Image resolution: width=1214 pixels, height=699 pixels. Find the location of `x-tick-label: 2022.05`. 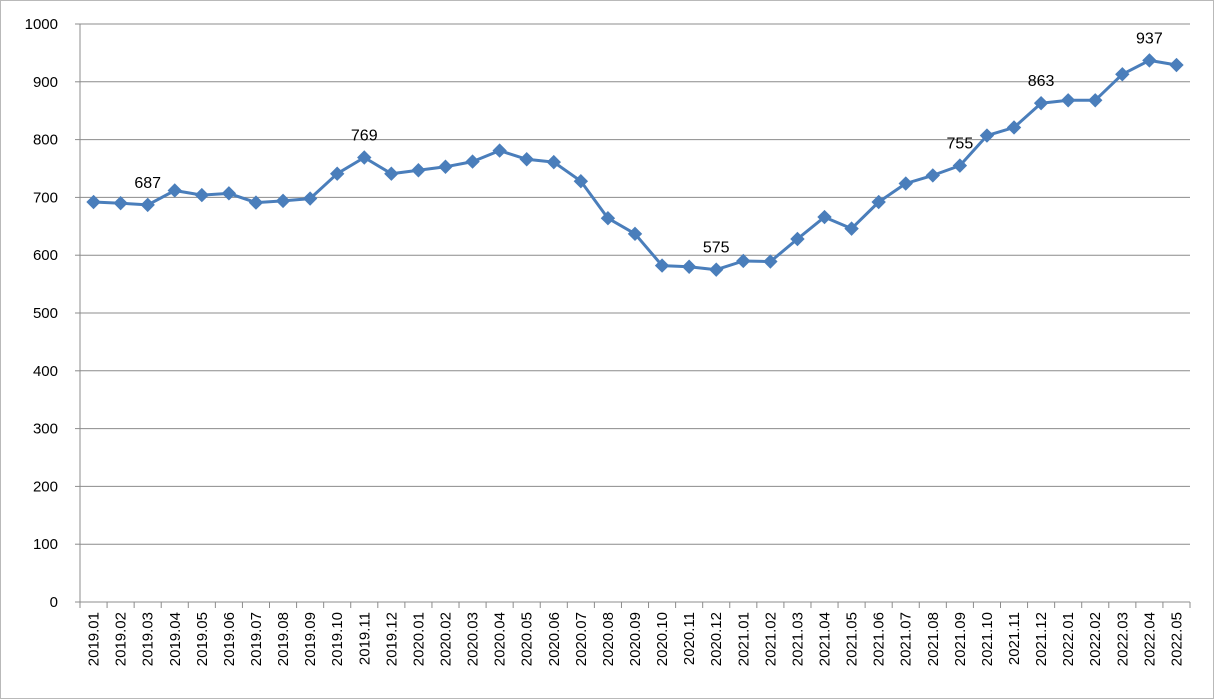

x-tick-label: 2022.05 is located at coordinates (1176, 639).